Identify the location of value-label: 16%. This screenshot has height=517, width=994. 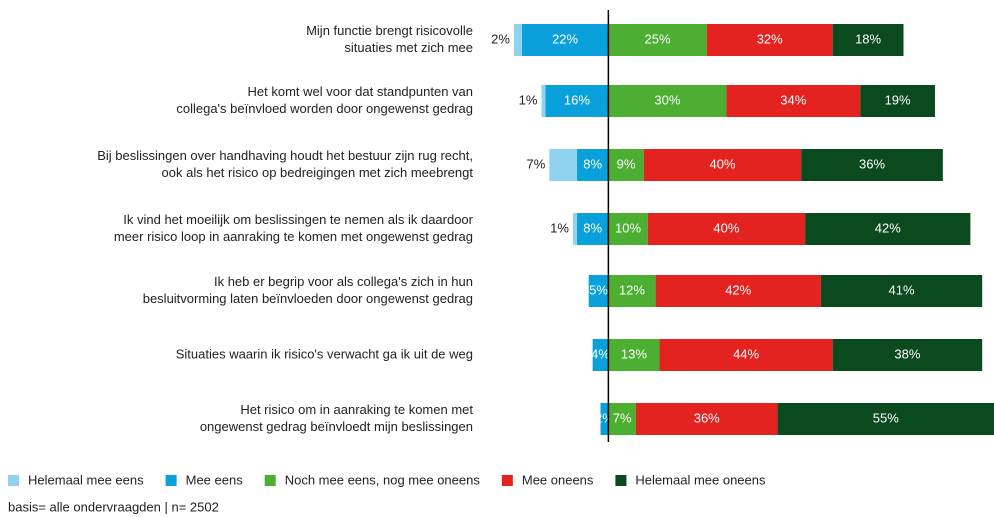
(577, 99).